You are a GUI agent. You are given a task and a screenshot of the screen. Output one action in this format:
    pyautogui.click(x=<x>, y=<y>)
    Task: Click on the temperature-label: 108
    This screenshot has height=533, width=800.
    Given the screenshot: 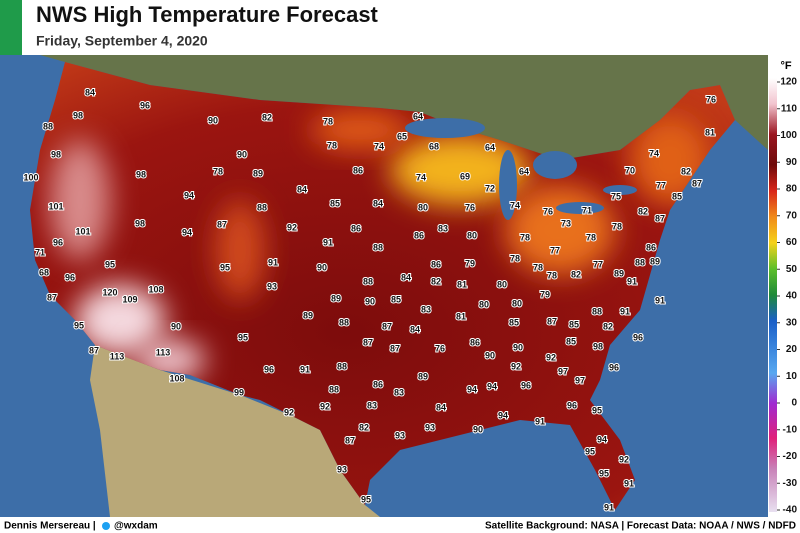 What is the action you would take?
    pyautogui.click(x=176, y=378)
    